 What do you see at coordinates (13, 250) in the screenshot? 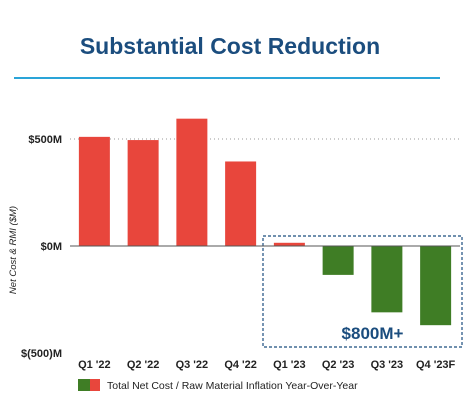
I see `y-axis-label: Net Cost & RMI ($M)` at bounding box center [13, 250].